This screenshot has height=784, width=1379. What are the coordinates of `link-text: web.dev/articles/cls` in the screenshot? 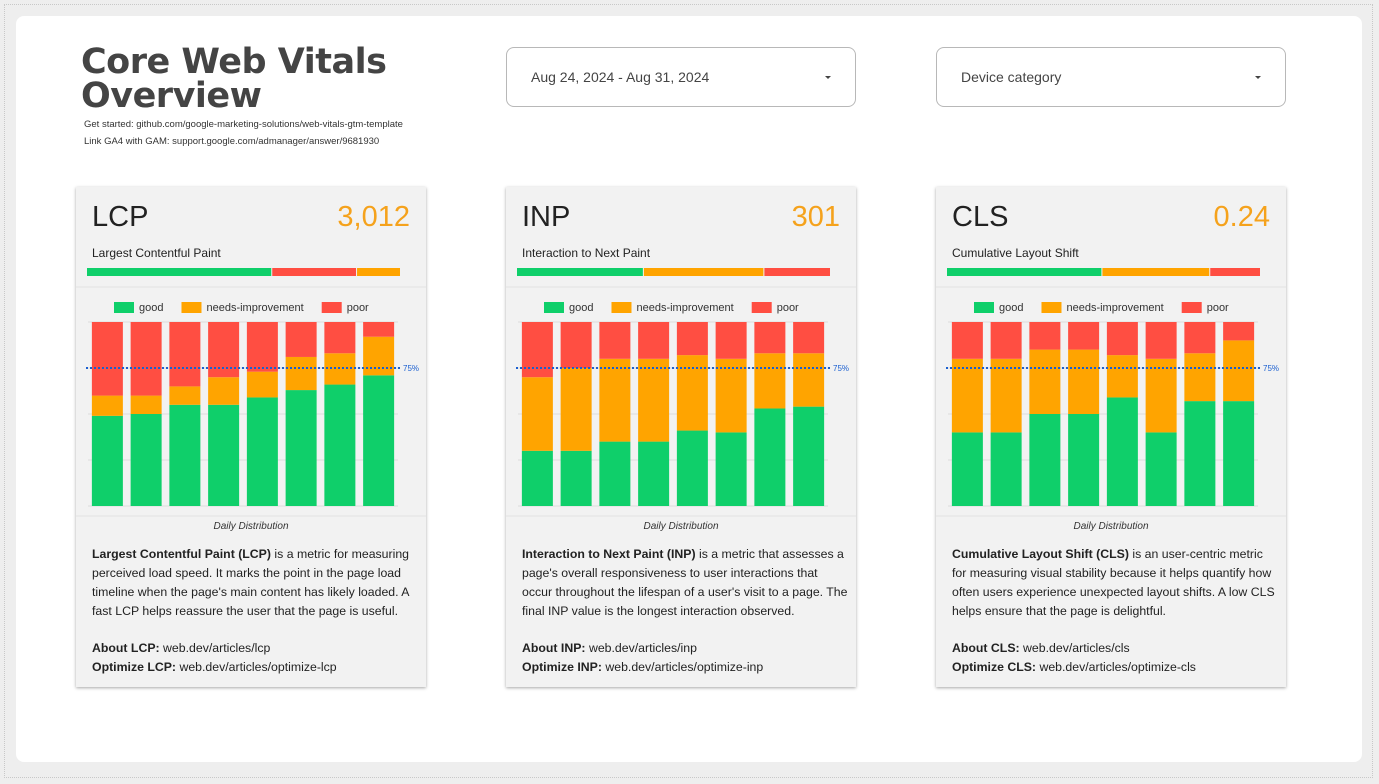 It's located at (1074, 648).